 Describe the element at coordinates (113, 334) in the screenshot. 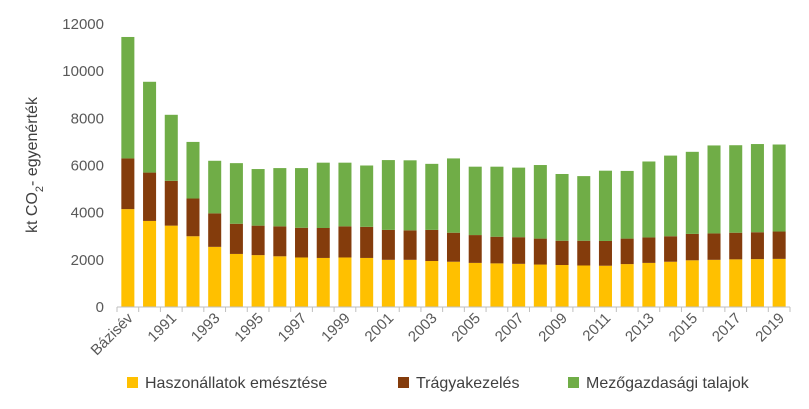

I see `x-tick-label: Bázisév` at that location.